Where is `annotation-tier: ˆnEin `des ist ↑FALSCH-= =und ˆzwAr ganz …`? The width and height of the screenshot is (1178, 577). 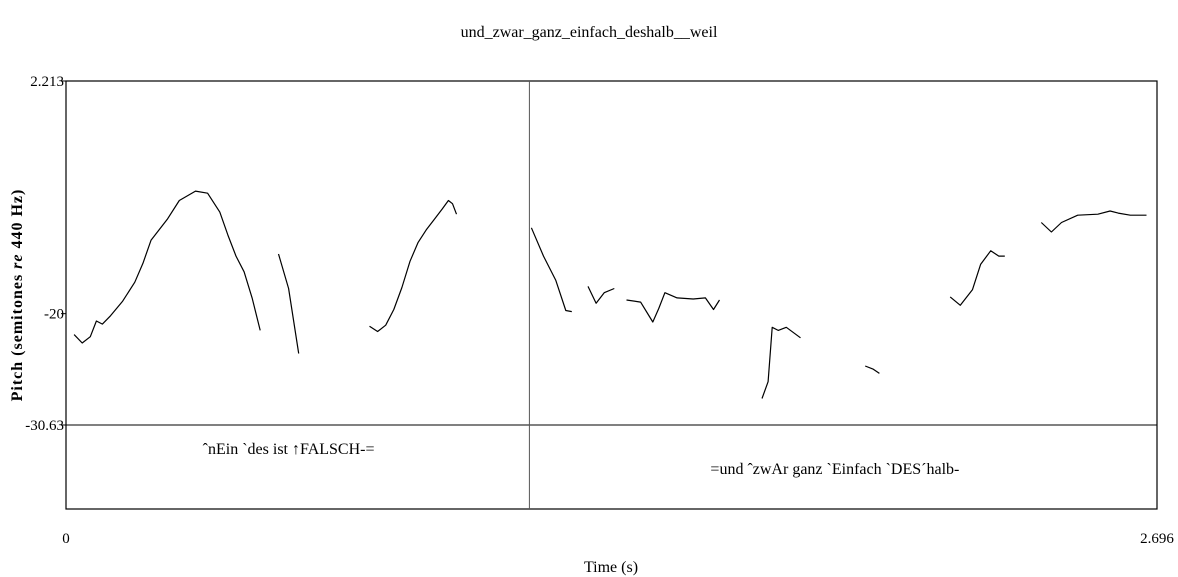 annotation-tier: ˆnEin `des ist ↑FALSCH-= =und ˆzwAr ganz … is located at coordinates (581, 459).